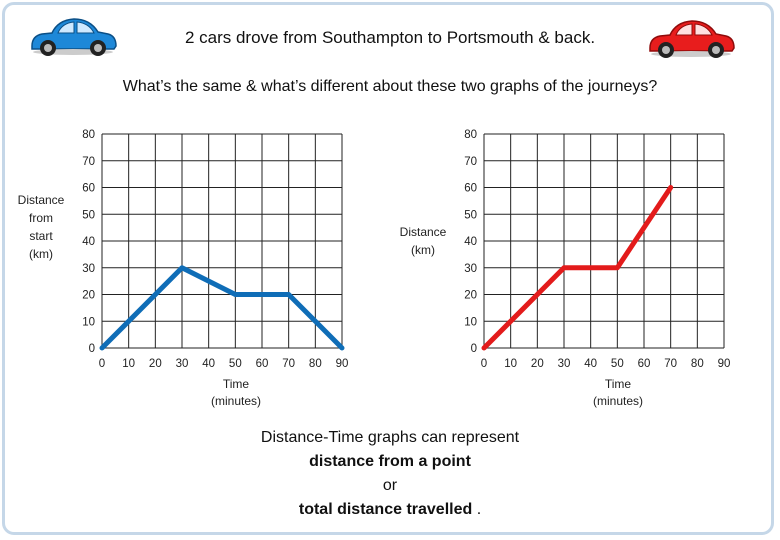 This screenshot has height=540, width=780. I want to click on note-line-2: distance from a point, so click(390, 461).